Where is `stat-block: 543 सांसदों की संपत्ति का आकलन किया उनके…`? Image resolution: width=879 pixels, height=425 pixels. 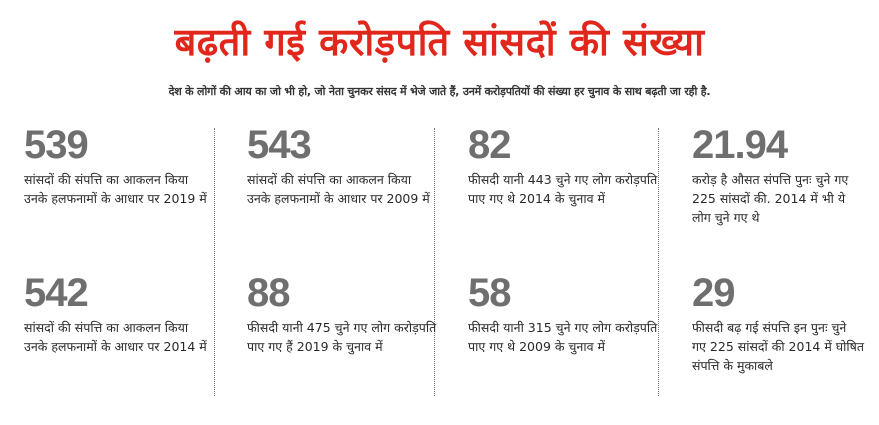 stat-block: 543 सांसदों की संपत्ति का आकलन किया उनके… is located at coordinates (342, 166).